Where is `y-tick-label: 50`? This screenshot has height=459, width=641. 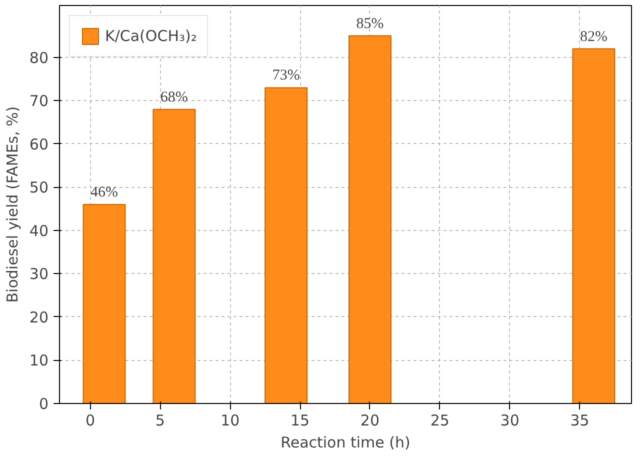 y-tick-label: 50 is located at coordinates (39, 187).